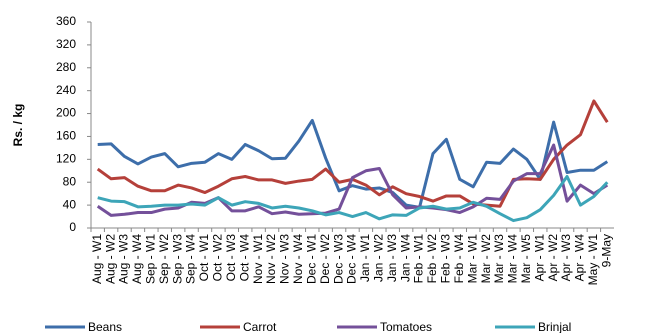 This screenshot has height=333, width=646. Describe the element at coordinates (271, 259) in the screenshot. I see `x-tick-label: Nov - W2` at that location.